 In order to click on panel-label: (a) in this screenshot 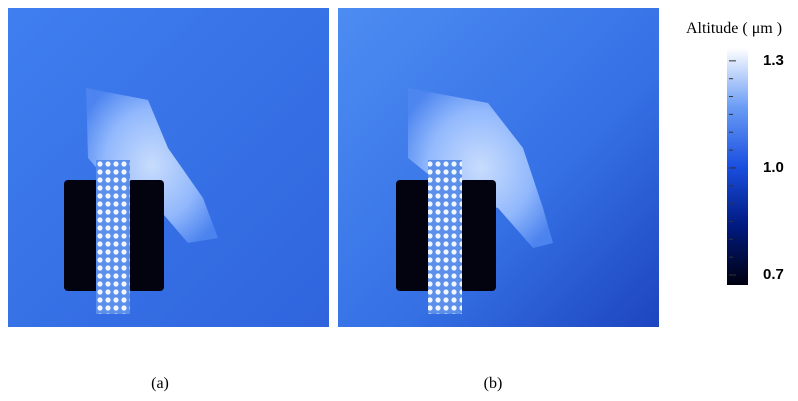, I will do `click(160, 383)`.